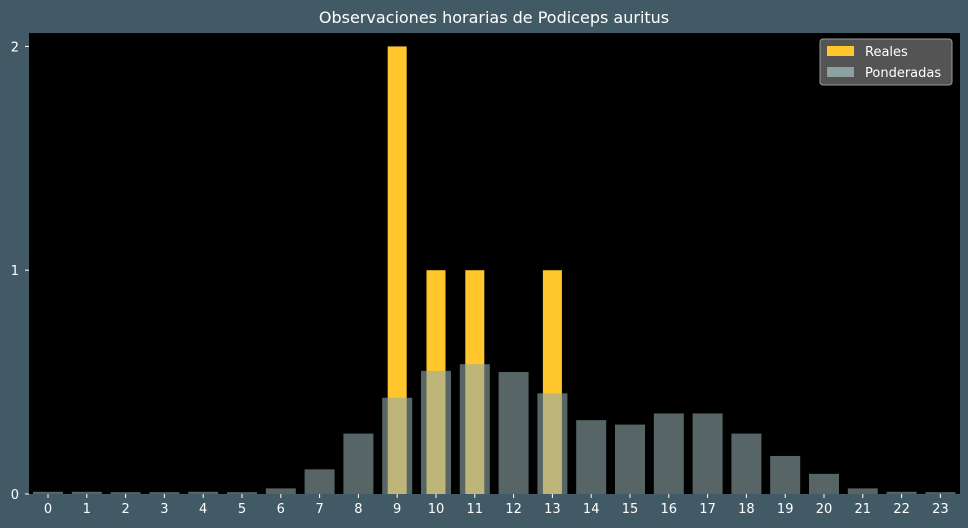 This screenshot has width=968, height=528. Describe the element at coordinates (630, 509) in the screenshot. I see `x-tick-label: 15` at that location.